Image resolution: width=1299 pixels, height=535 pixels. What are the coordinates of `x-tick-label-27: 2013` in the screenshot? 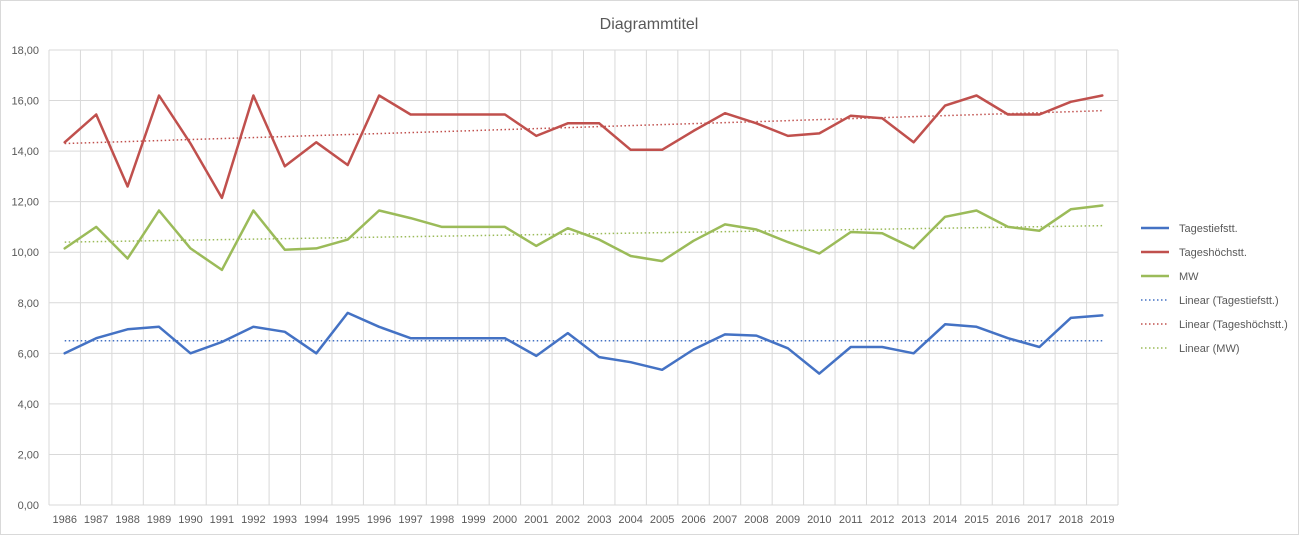 It's located at (913, 520).